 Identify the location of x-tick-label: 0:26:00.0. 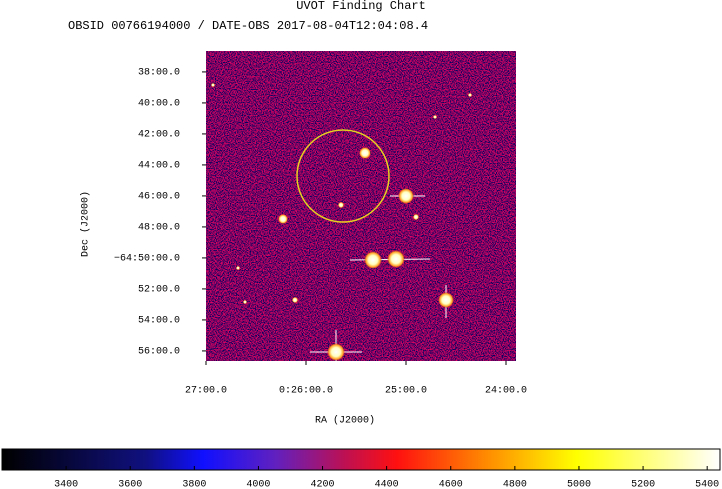
(306, 391).